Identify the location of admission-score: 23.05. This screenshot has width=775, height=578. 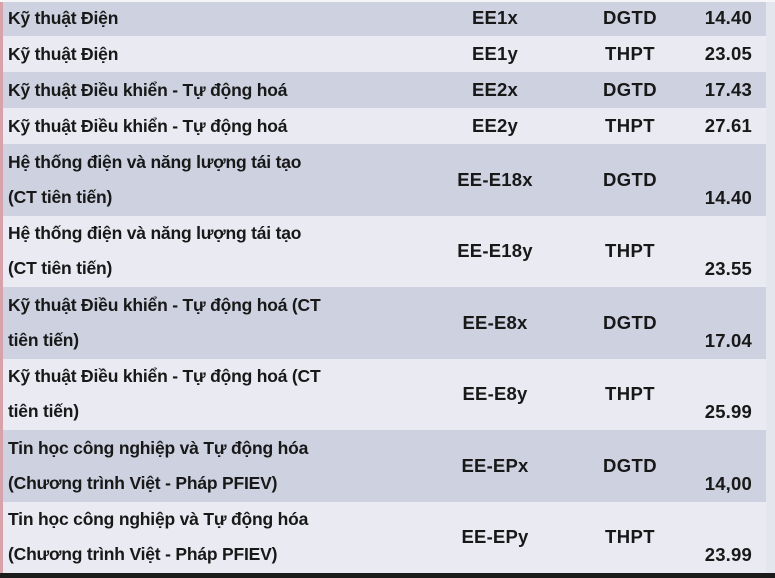
(728, 53).